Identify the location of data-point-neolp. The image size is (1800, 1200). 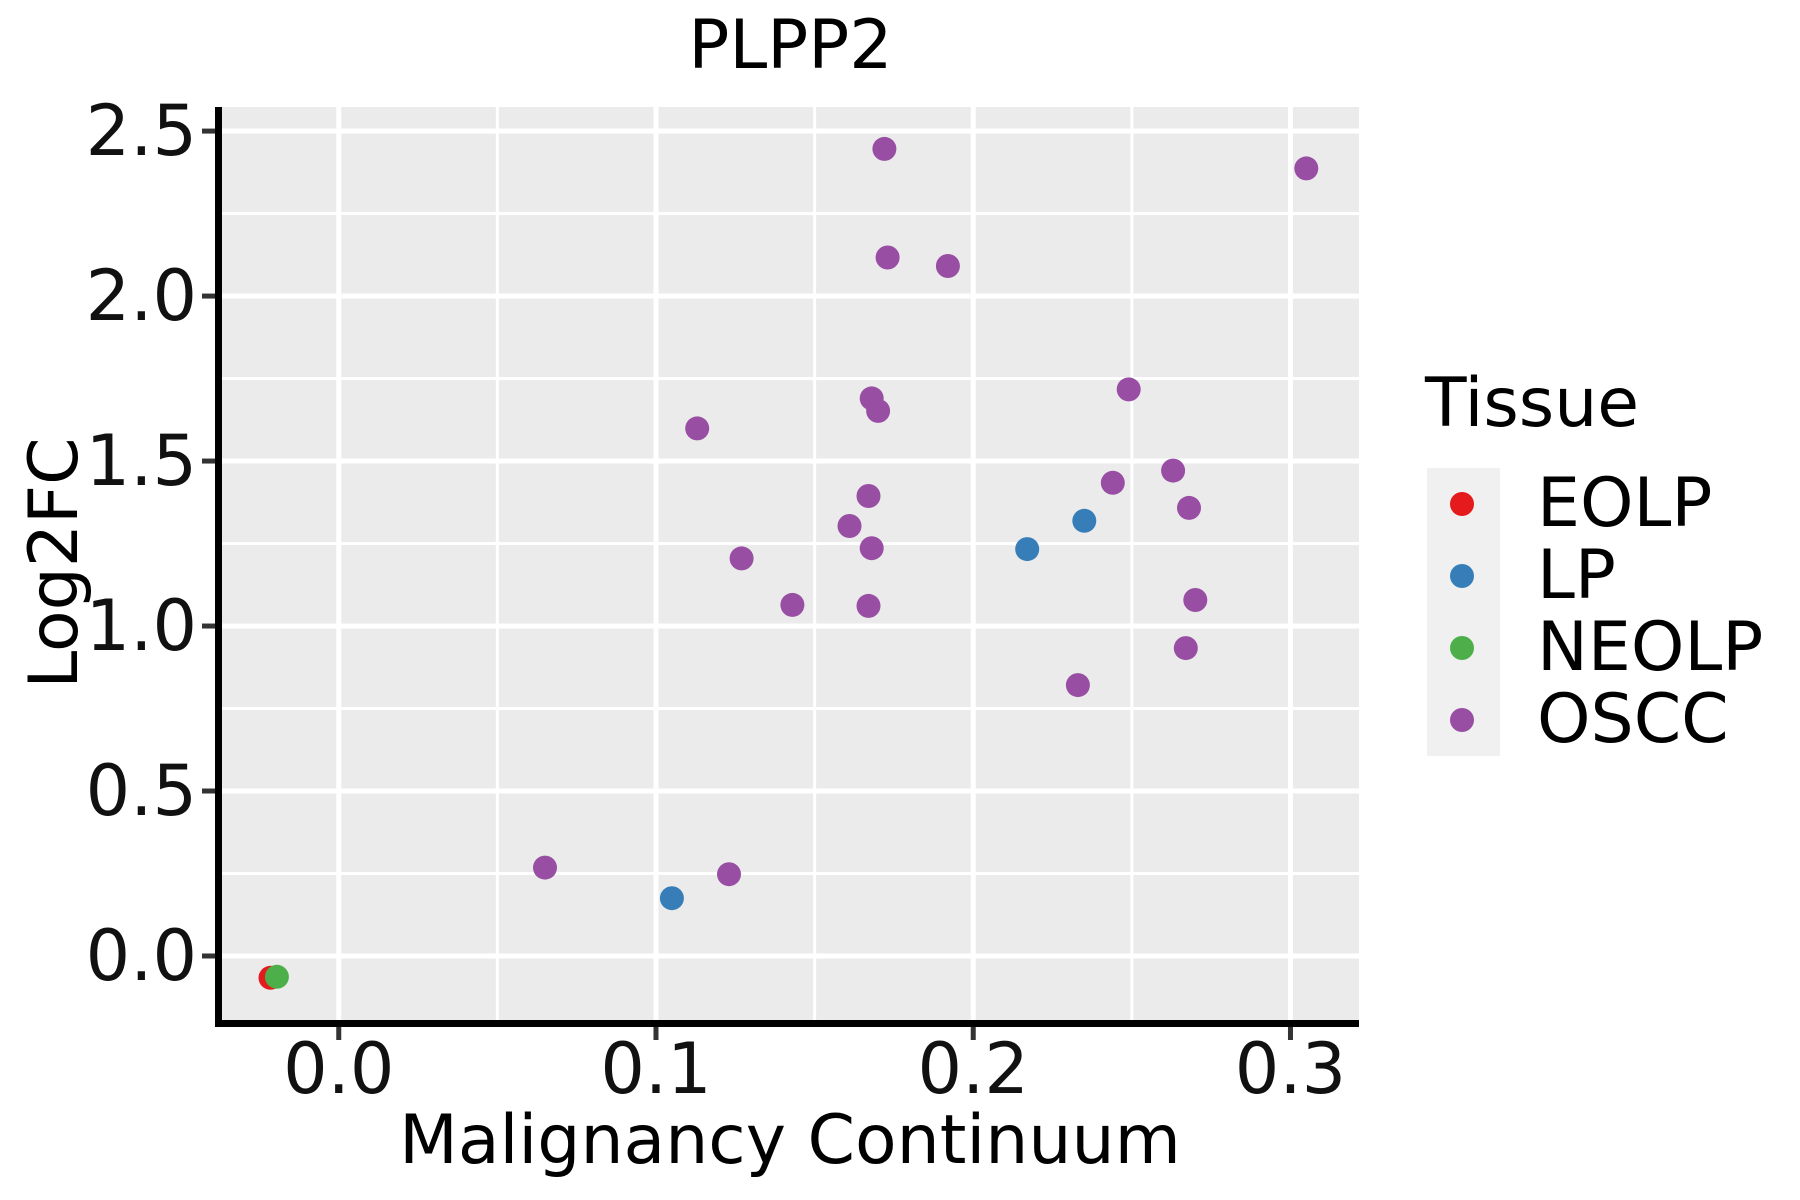
(276, 976).